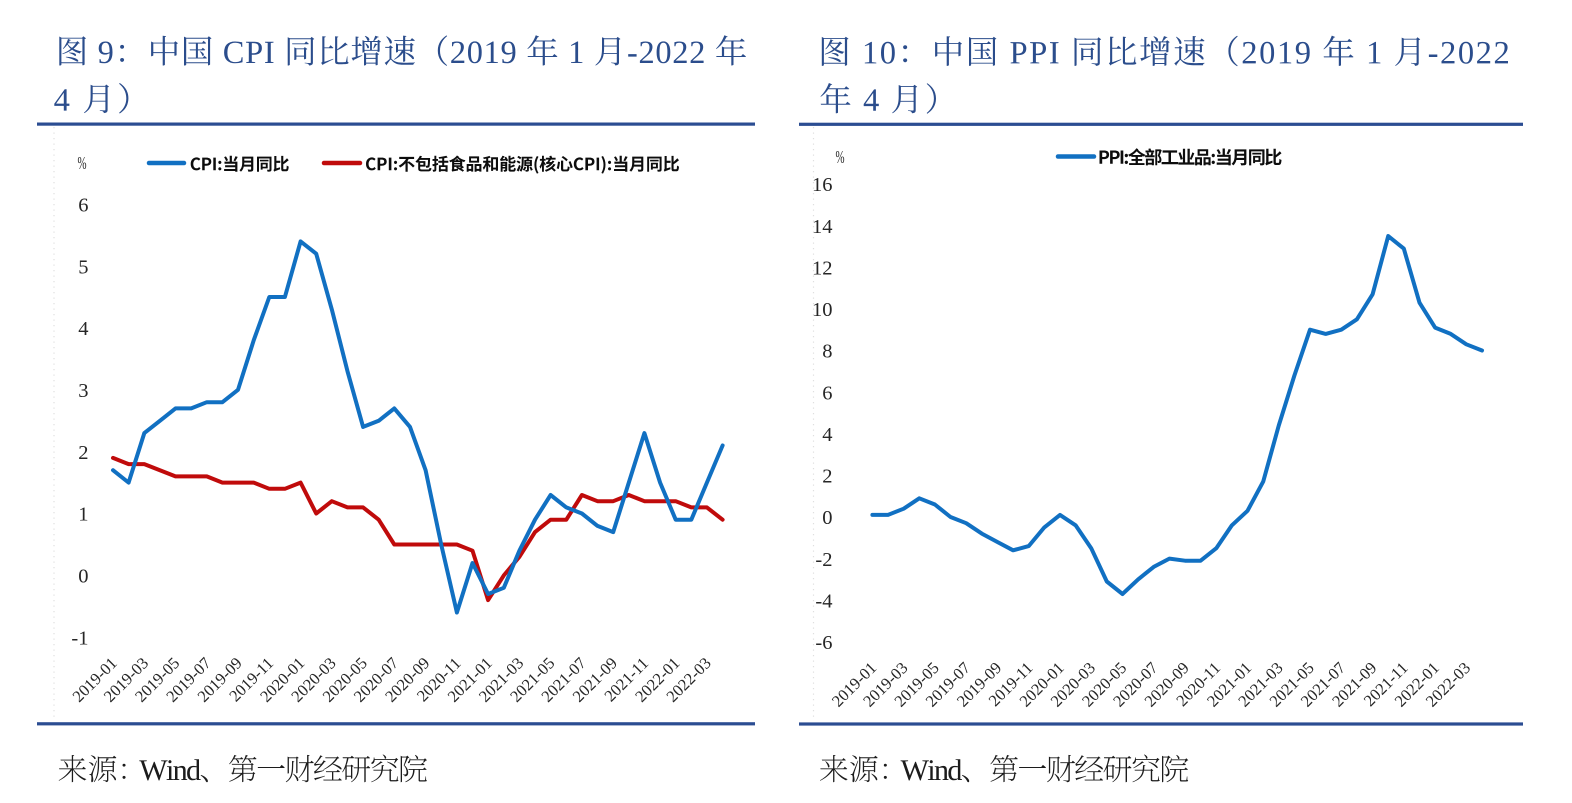 Image resolution: width=1572 pixels, height=803 pixels. What do you see at coordinates (822, 185) in the screenshot?
I see `svg-text: 16` at bounding box center [822, 185].